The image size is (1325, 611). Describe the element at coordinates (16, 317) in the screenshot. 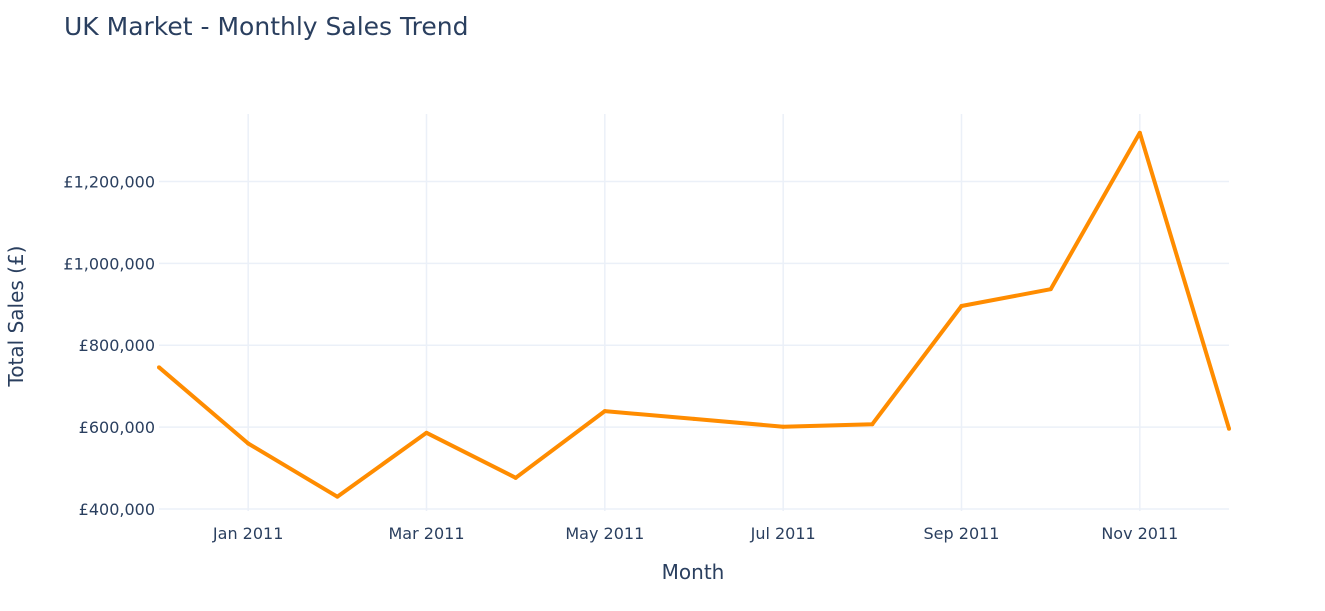

I see `y-axis-title: Total Sales (£)` at that location.